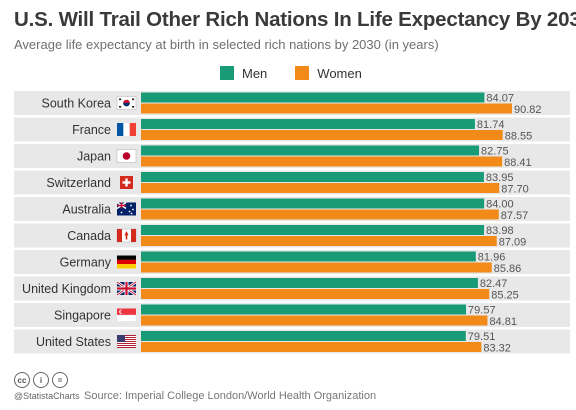  What do you see at coordinates (91, 130) in the screenshot?
I see `category-label: France` at bounding box center [91, 130].